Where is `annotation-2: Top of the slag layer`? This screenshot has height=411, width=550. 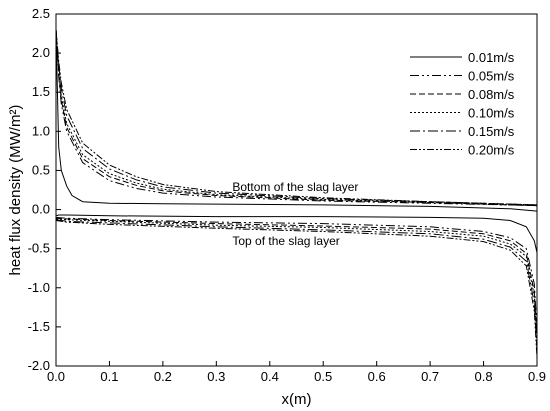 annotation-2: Top of the slag layer is located at coordinates (285, 241).